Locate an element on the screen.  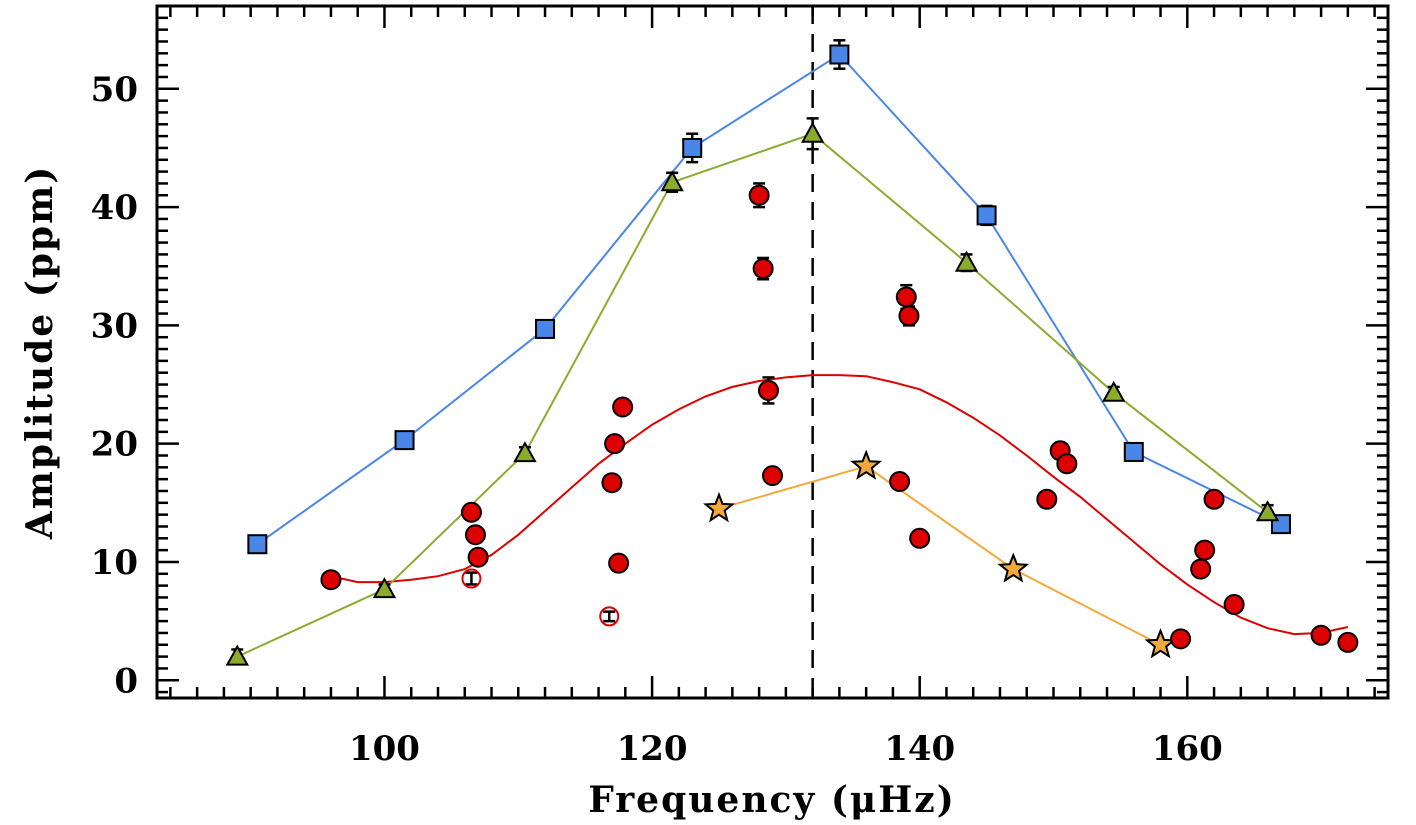
y-tick-label: 0 is located at coordinates (126, 681).